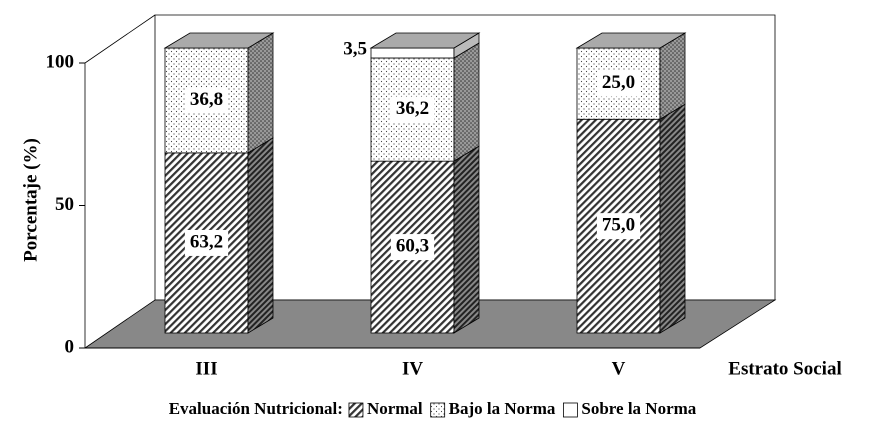 This screenshot has width=873, height=427. Describe the element at coordinates (619, 368) in the screenshot. I see `x-tick-label: V` at that location.